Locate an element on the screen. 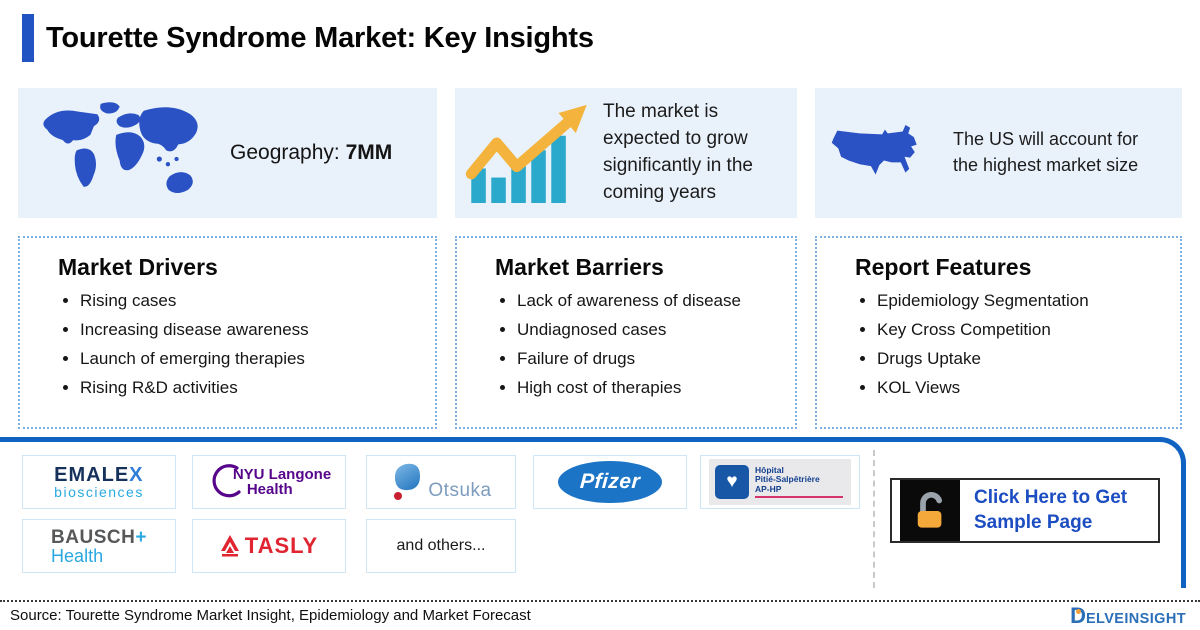 The height and width of the screenshot is (630, 1200). list-item: Increasing disease awareness is located at coordinates (257, 330).